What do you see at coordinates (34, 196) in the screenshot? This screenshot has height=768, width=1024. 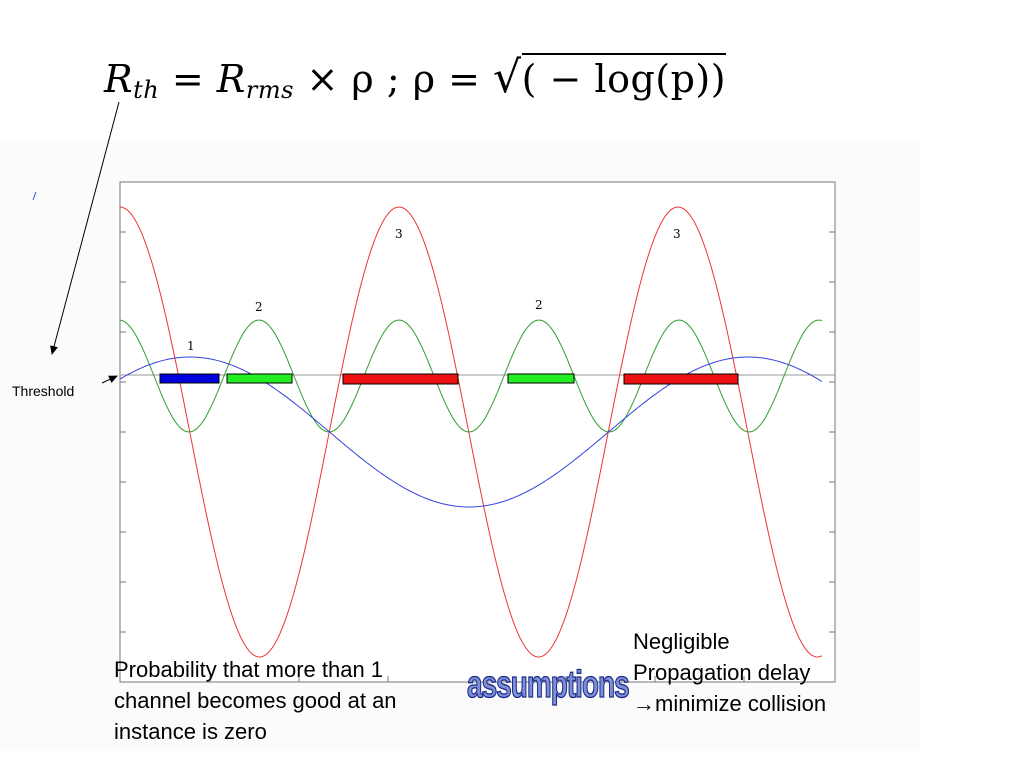 I see `stray-mark` at bounding box center [34, 196].